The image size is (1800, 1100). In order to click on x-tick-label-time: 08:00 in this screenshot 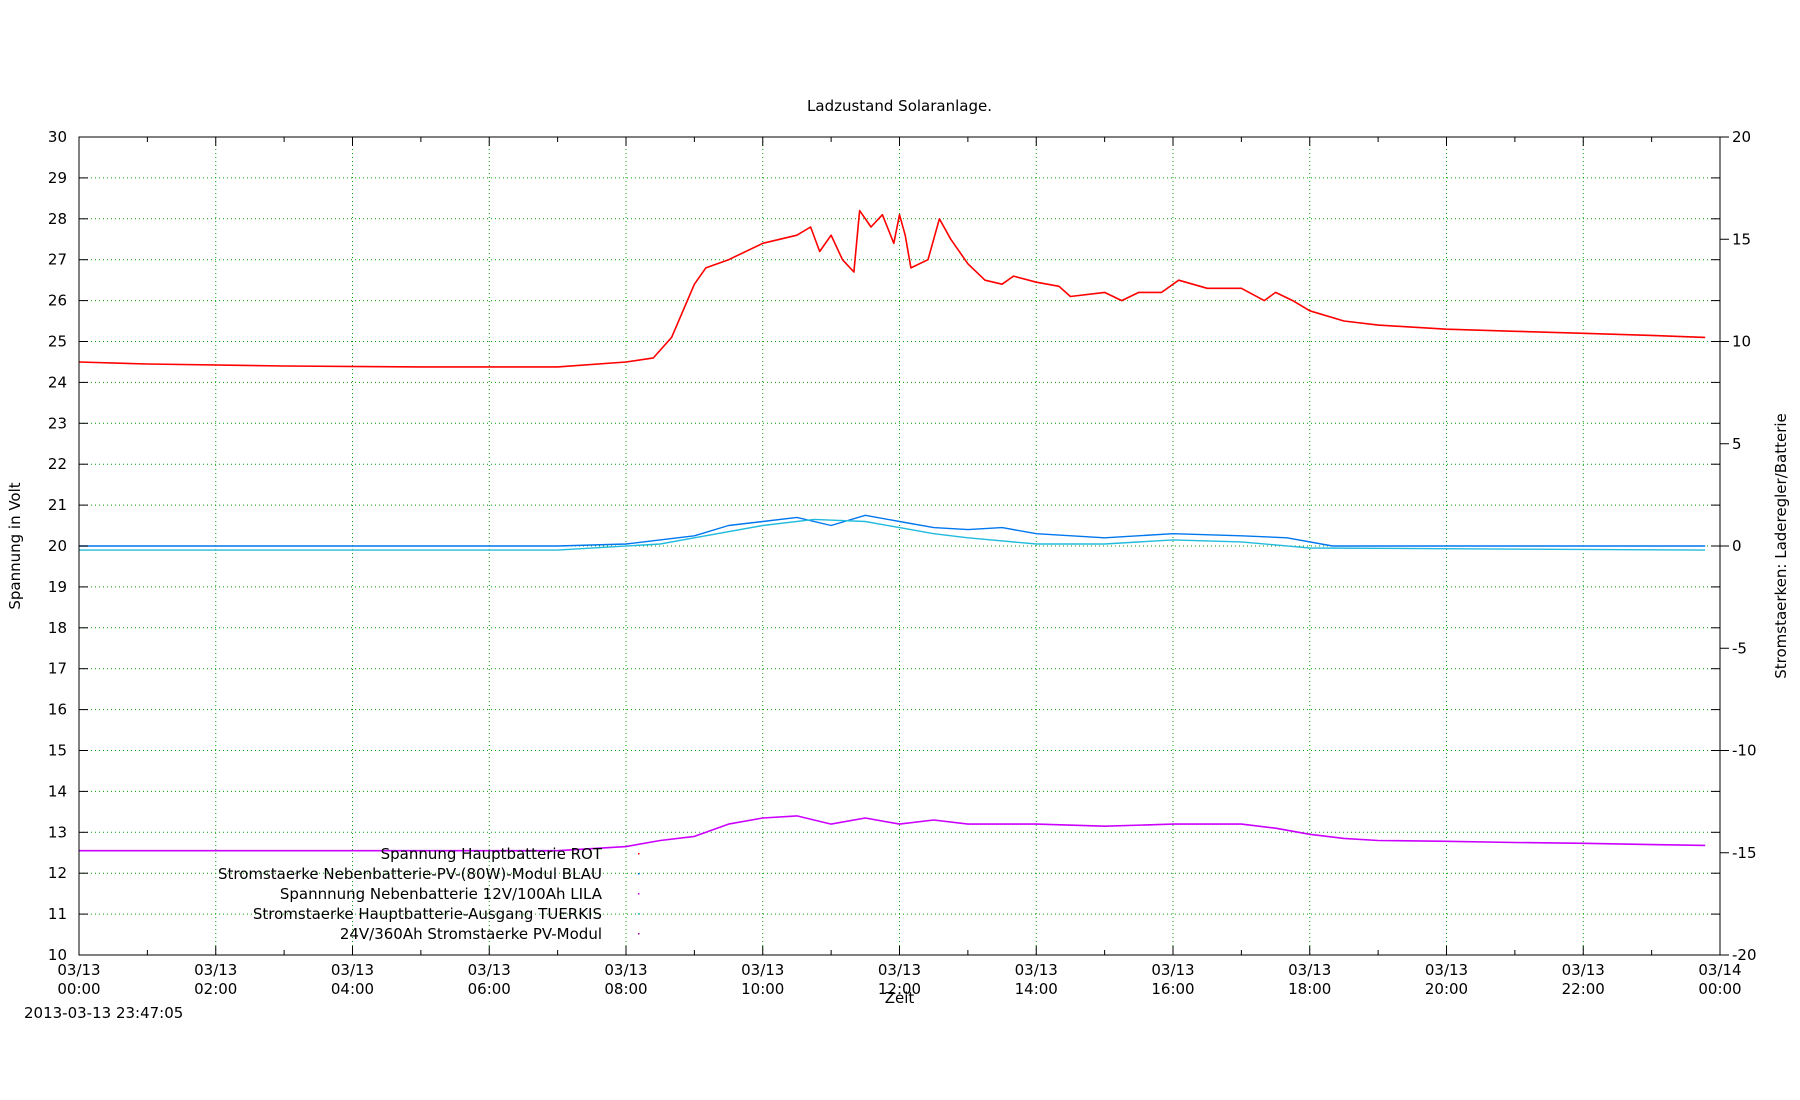, I will do `click(625, 989)`.